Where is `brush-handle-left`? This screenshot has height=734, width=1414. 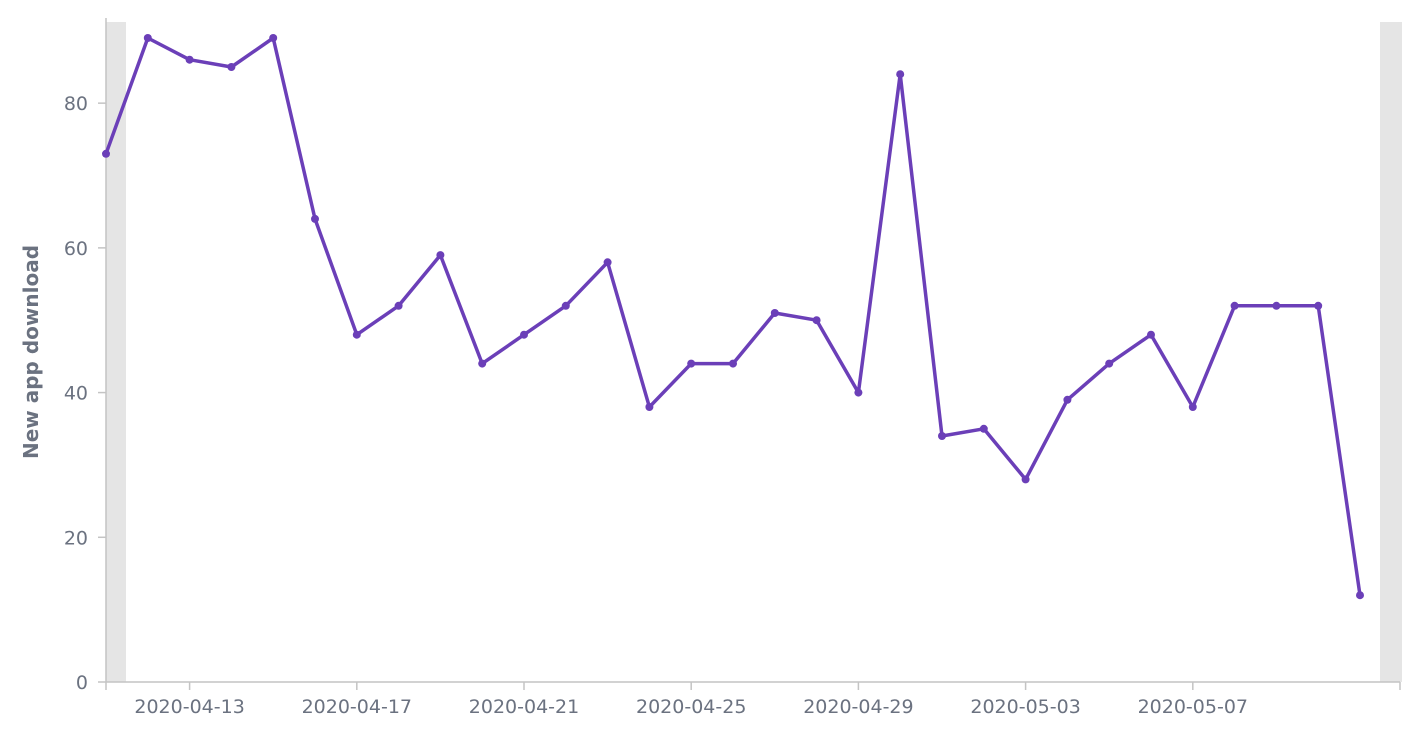
brush-handle-left is located at coordinates (116, 352).